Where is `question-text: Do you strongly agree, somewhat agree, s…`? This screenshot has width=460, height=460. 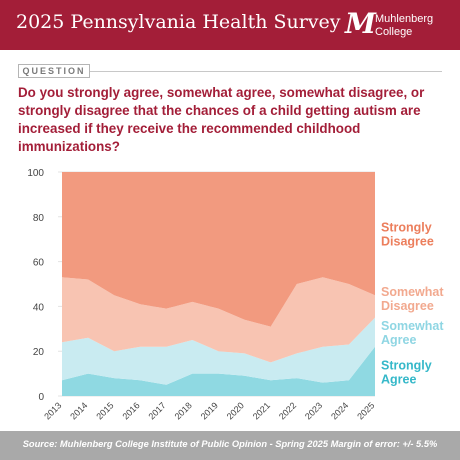
question-text: Do you strongly agree, somewhat agree, s… is located at coordinates (221, 119).